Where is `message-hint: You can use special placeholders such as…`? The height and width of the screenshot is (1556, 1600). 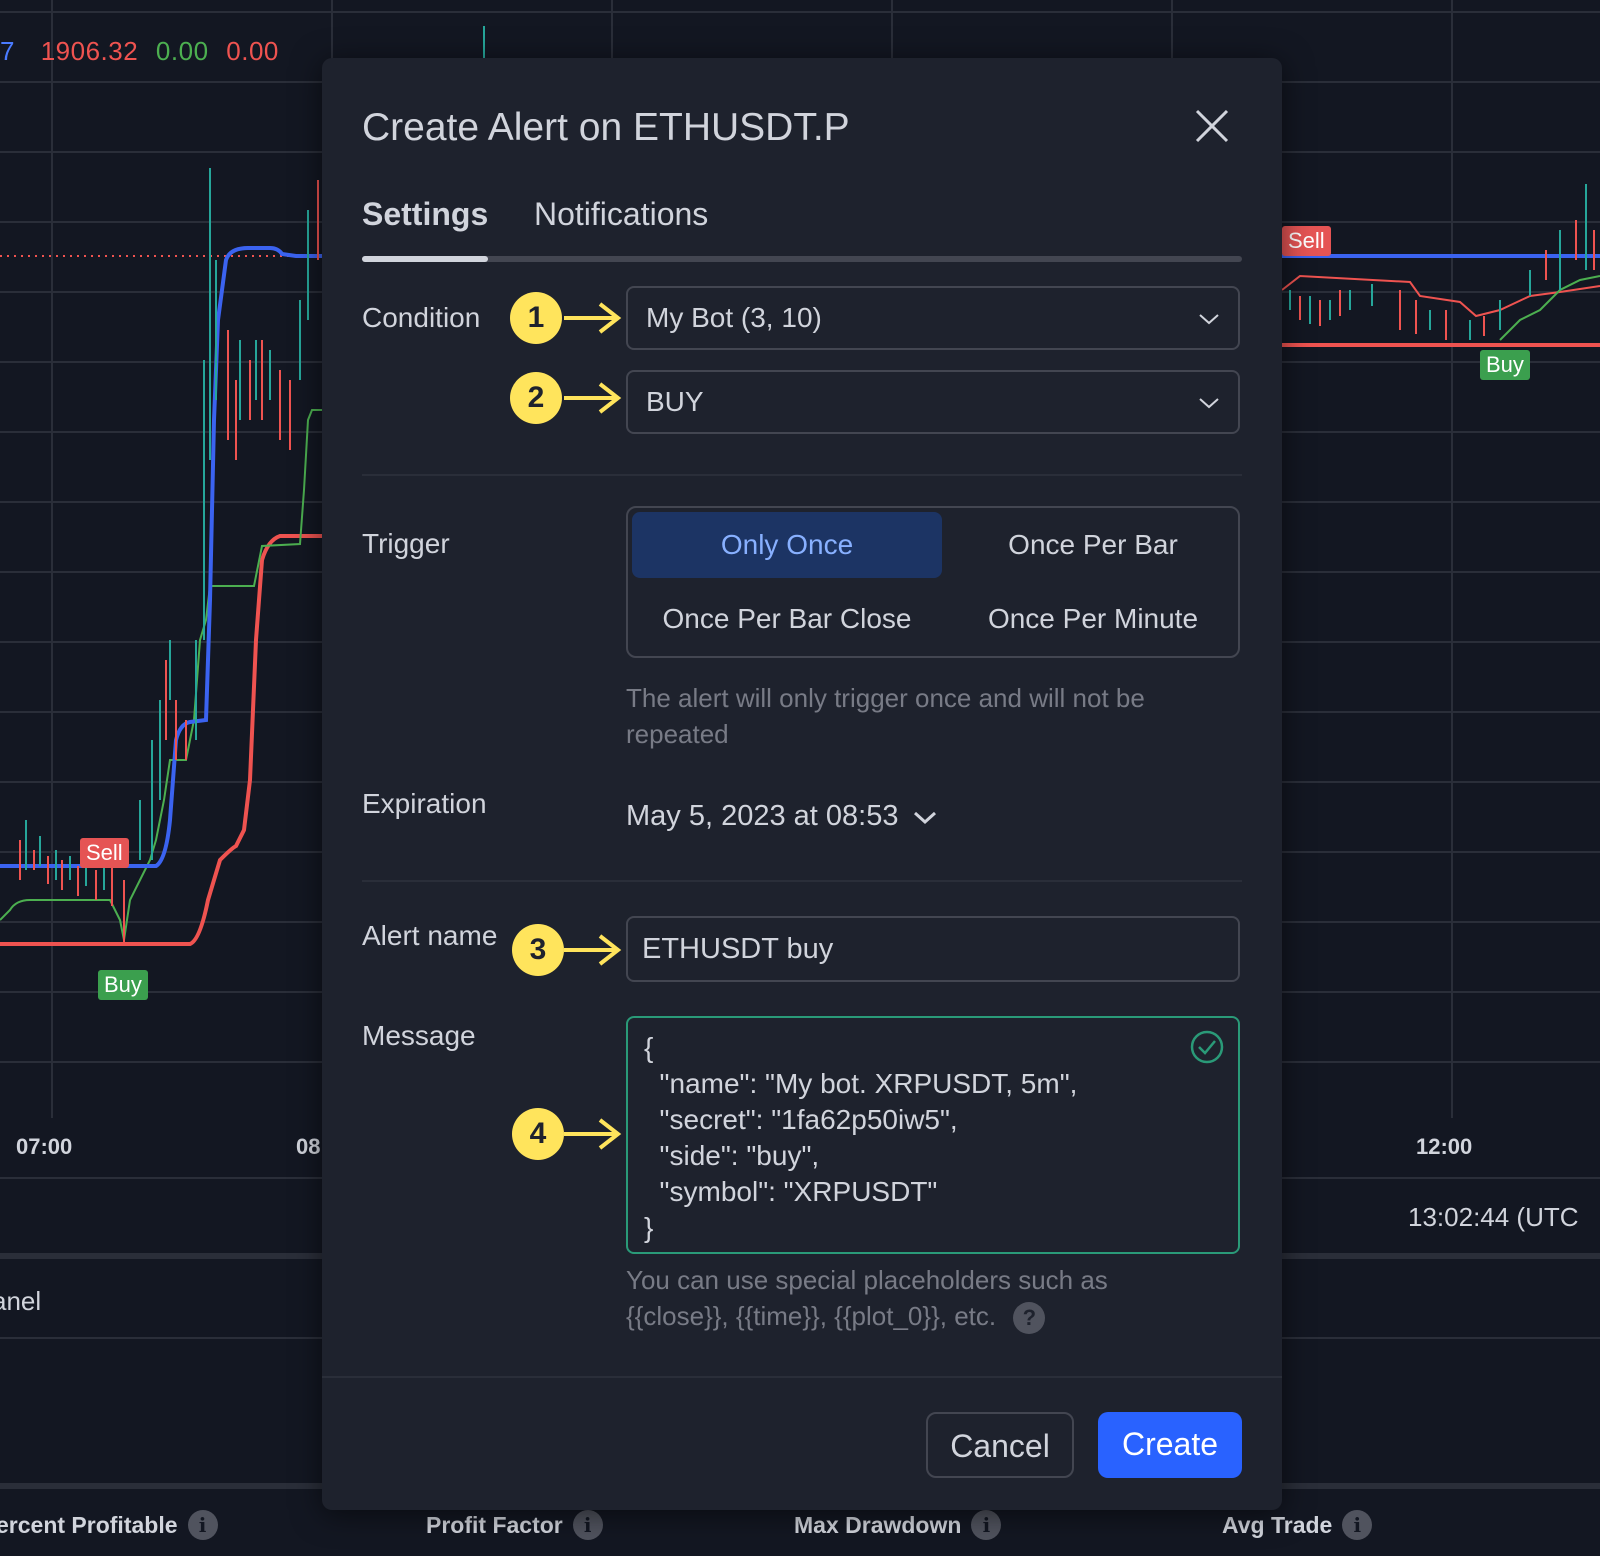
message-hint: You can use special placeholders such as… is located at coordinates (867, 1298).